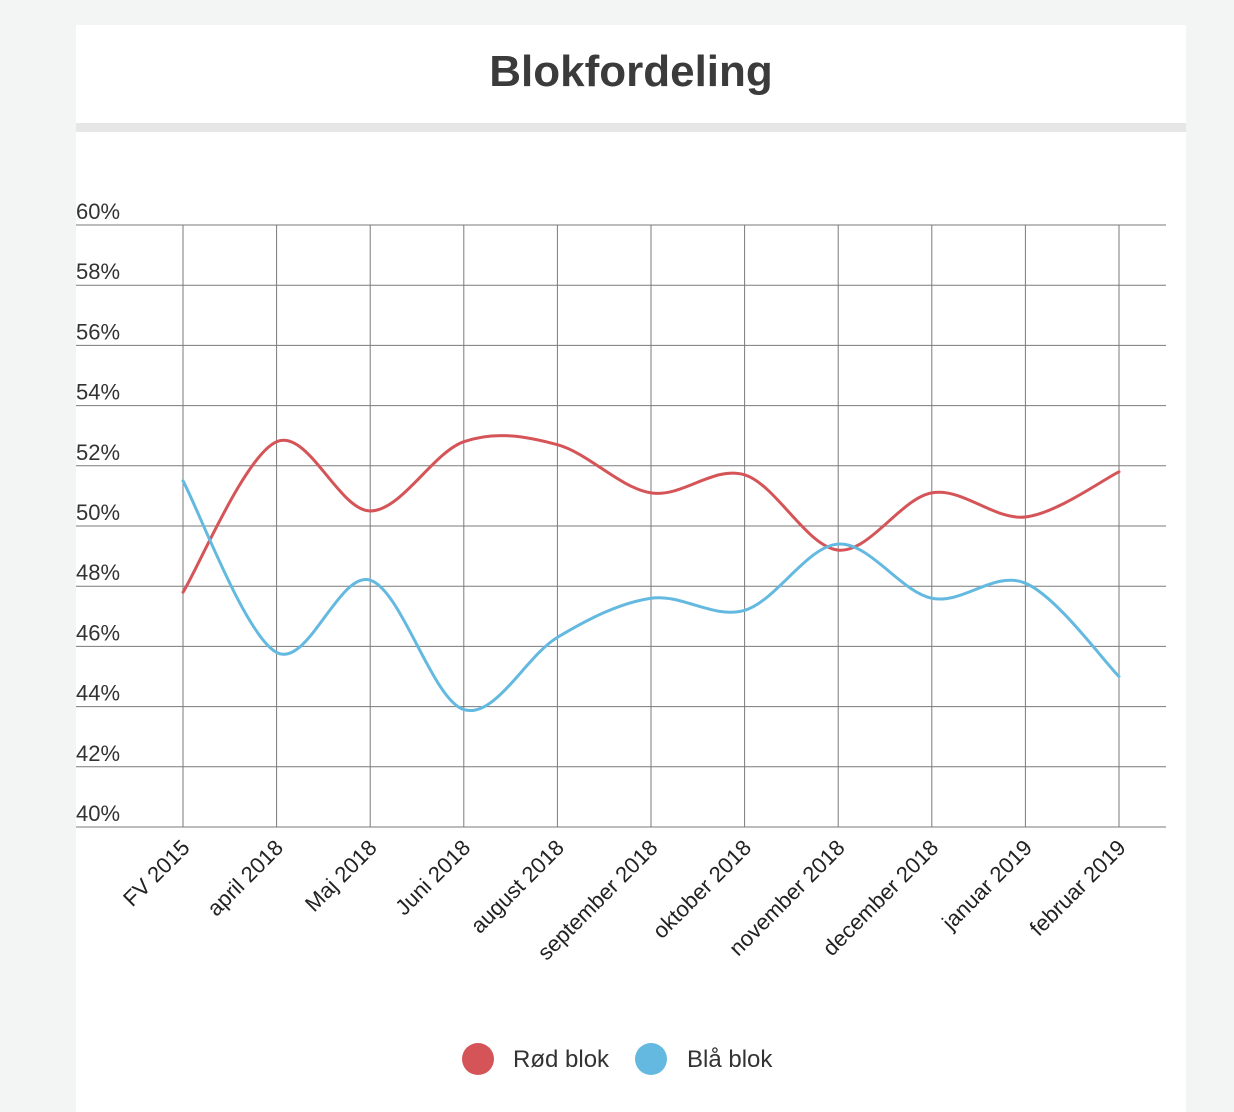 Image resolution: width=1234 pixels, height=1112 pixels. What do you see at coordinates (98, 271) in the screenshot?
I see `y-tick-label: 58%` at bounding box center [98, 271].